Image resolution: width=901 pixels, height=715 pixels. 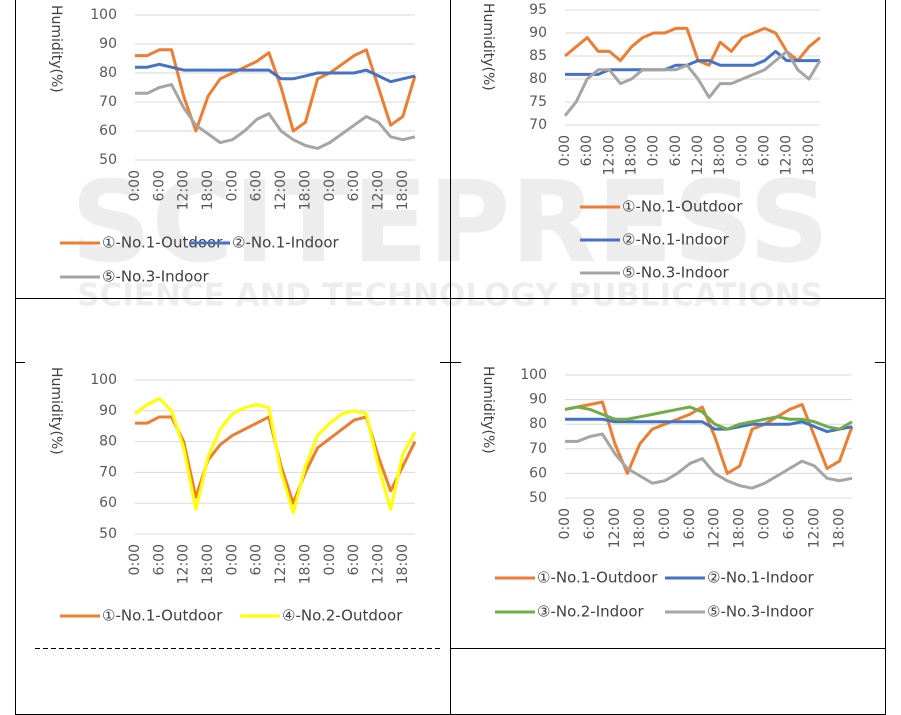 I want to click on y-tick-label: 75, so click(x=538, y=102).